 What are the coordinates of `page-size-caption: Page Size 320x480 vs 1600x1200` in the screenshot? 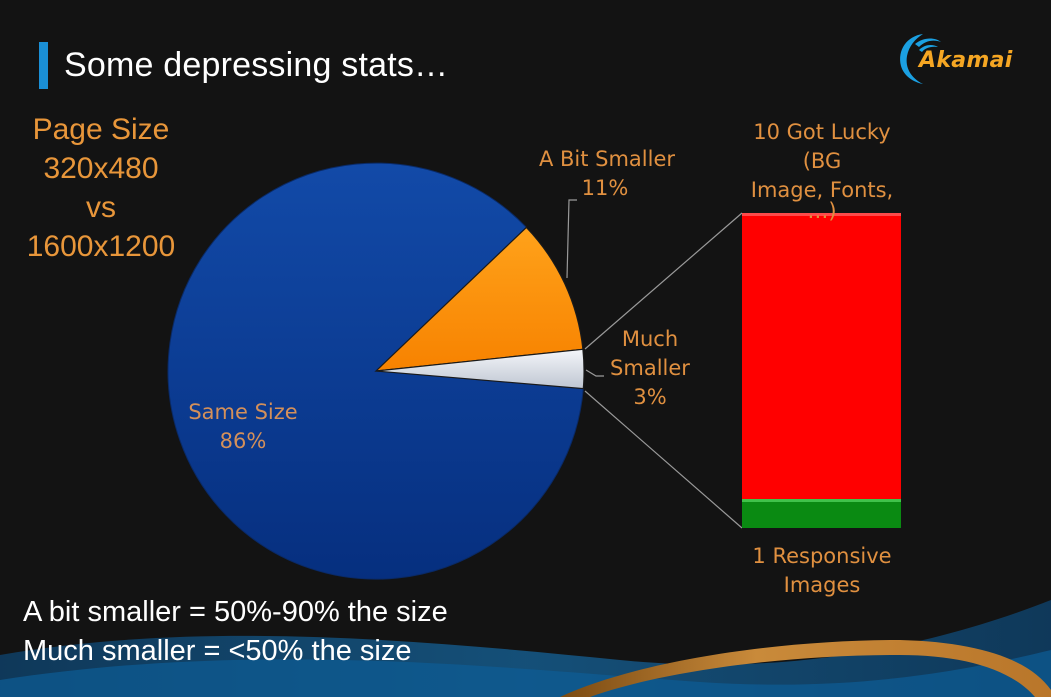 It's located at (101, 188).